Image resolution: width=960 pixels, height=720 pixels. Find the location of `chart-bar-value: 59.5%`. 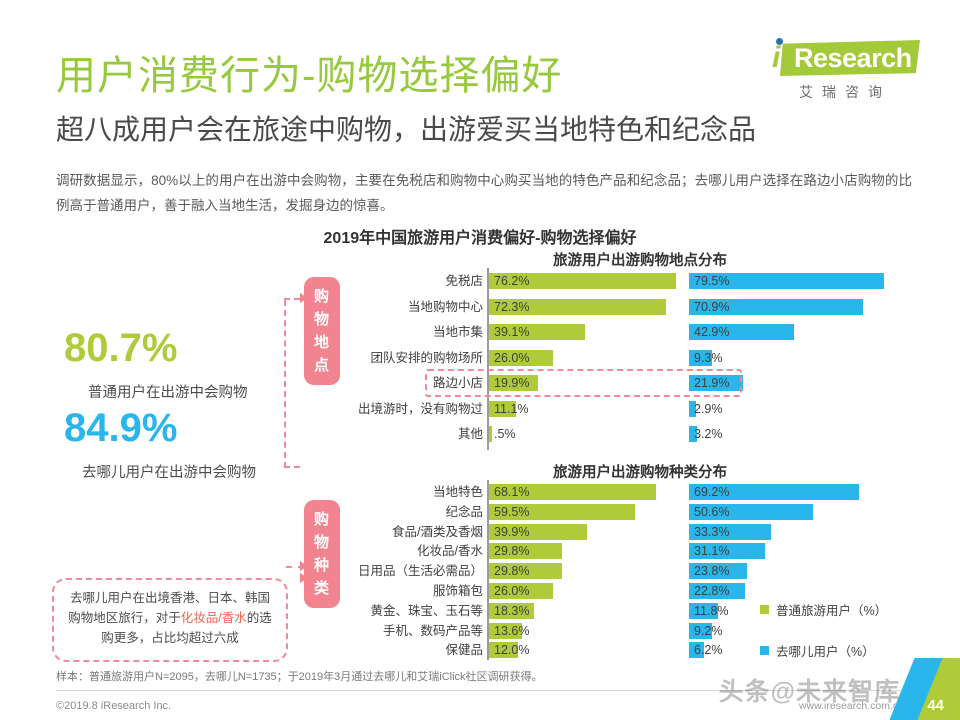

chart-bar-value: 59.5% is located at coordinates (512, 511).